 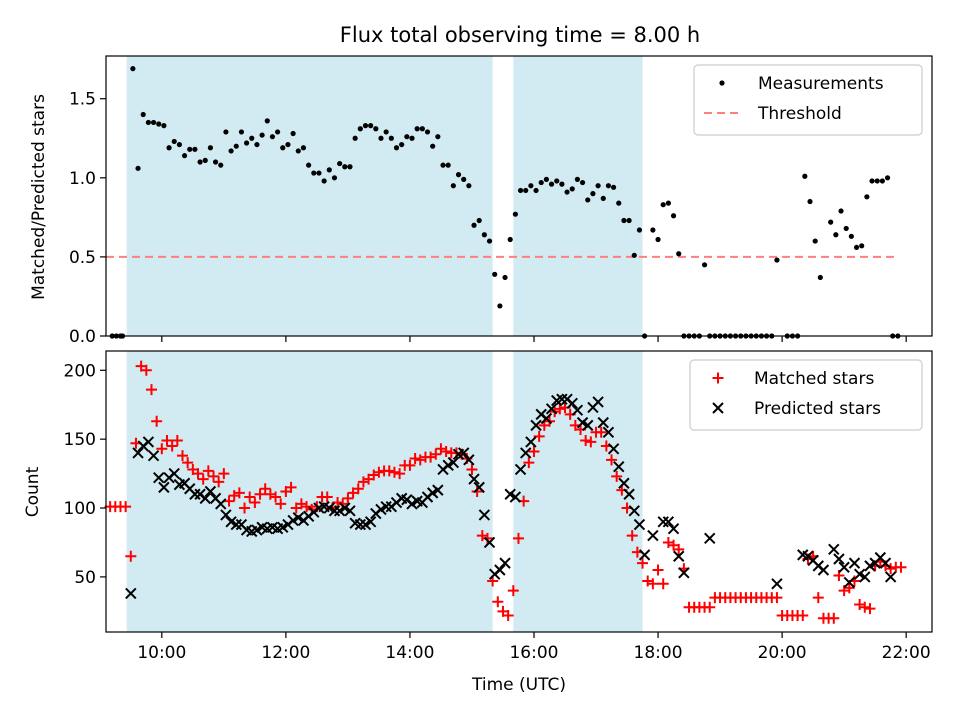 I want to click on chart-title: Flux total observing time = 8.00 h, so click(x=520, y=35).